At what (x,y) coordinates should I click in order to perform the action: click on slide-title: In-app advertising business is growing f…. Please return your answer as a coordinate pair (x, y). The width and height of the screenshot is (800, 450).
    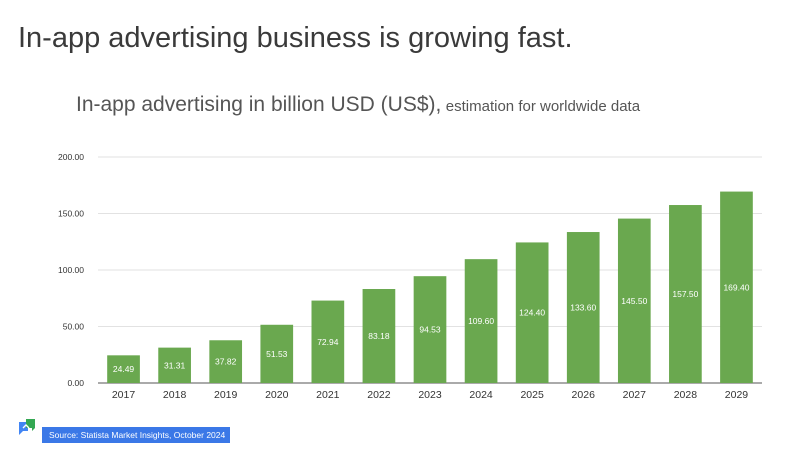
    Looking at the image, I should click on (295, 38).